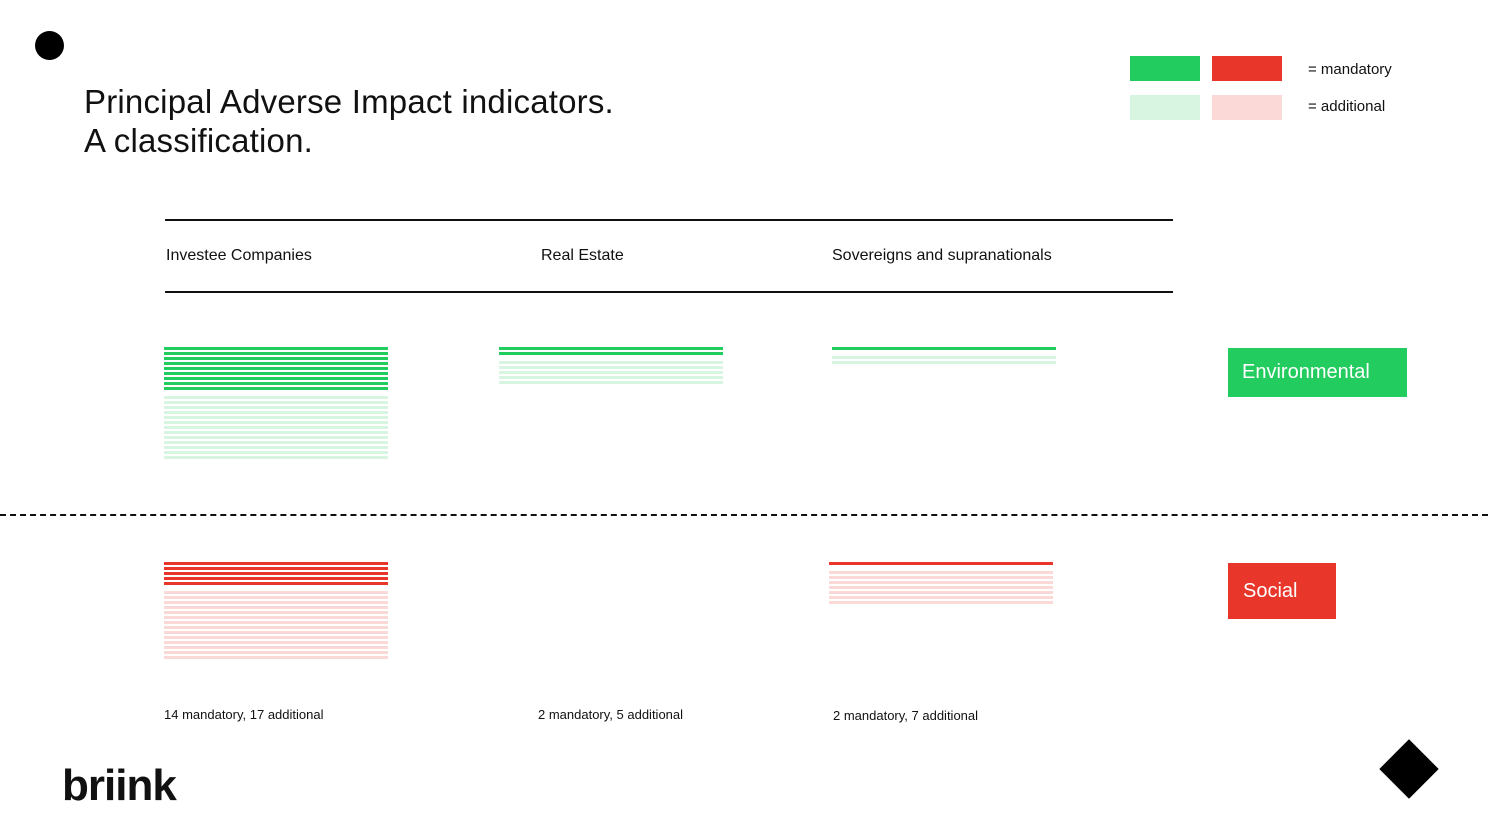 This screenshot has height=837, width=1488. Describe the element at coordinates (1247, 68) in the screenshot. I see `legend-soc-mandatory-swatch` at that location.